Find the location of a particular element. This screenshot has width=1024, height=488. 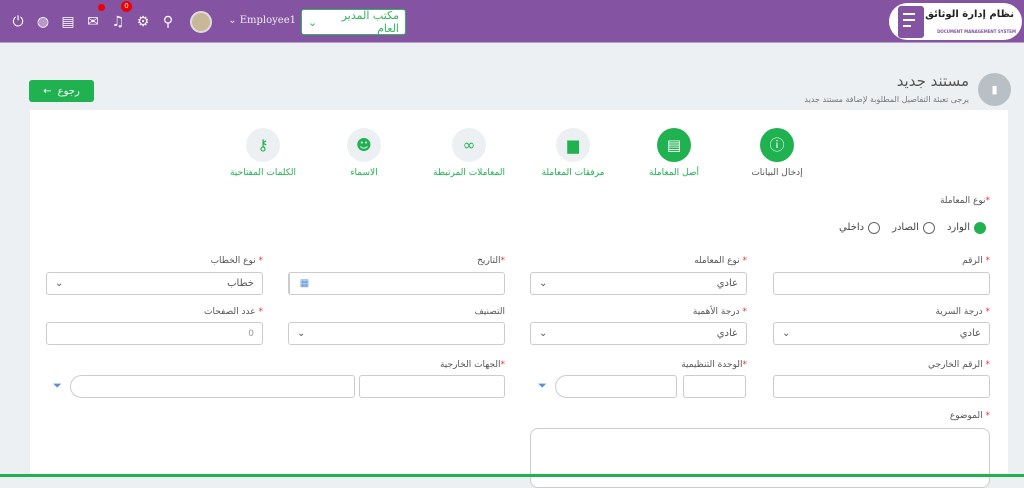

ext-number-label: * الرقم الخارجي is located at coordinates (959, 365).